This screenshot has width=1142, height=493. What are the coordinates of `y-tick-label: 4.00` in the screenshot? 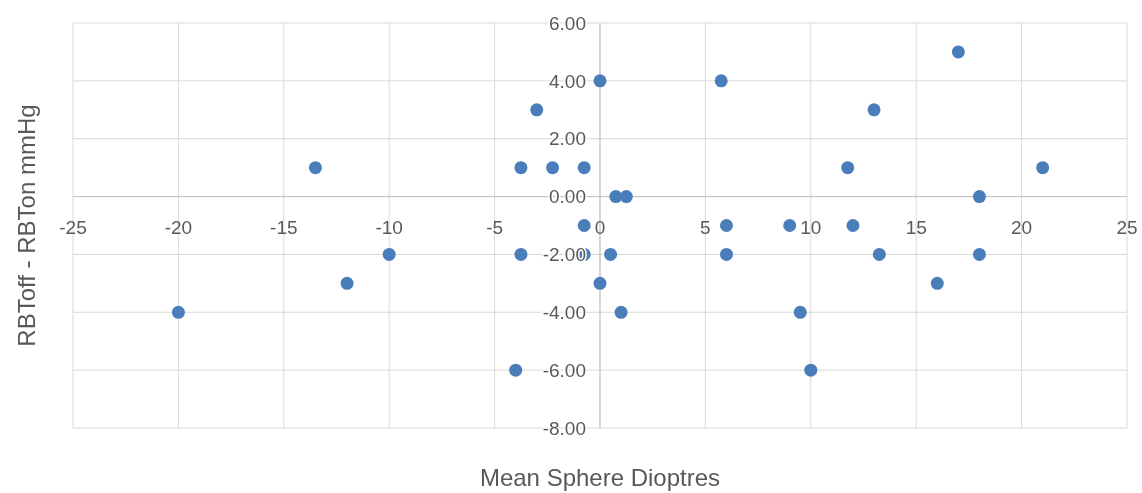 It's located at (567, 81).